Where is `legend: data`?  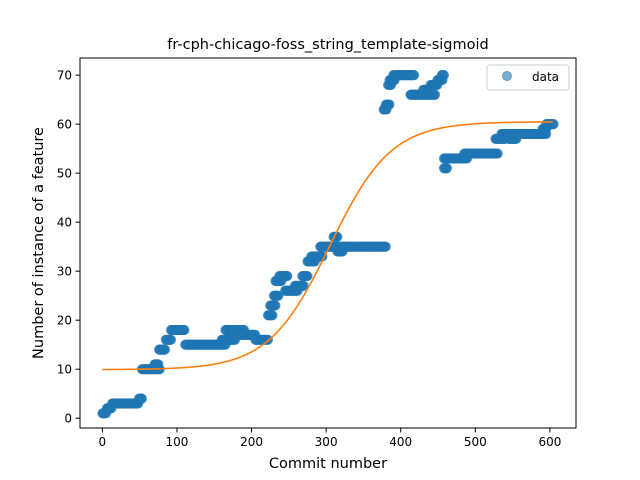 legend: data is located at coordinates (528, 77).